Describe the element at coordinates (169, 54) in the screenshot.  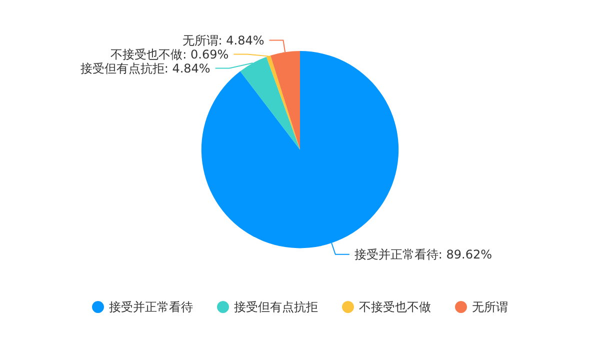
I see `data-label: 不接受也不做: 0.69%` at that location.